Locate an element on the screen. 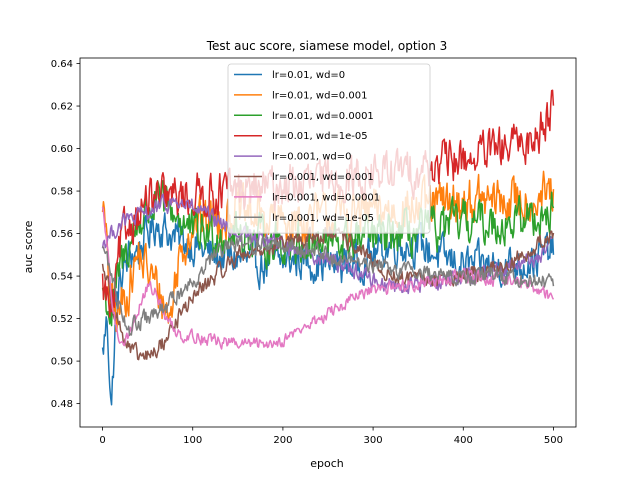 Image resolution: width=640 pixels, height=480 pixels. y-tick-label: 0.64 is located at coordinates (62, 64).